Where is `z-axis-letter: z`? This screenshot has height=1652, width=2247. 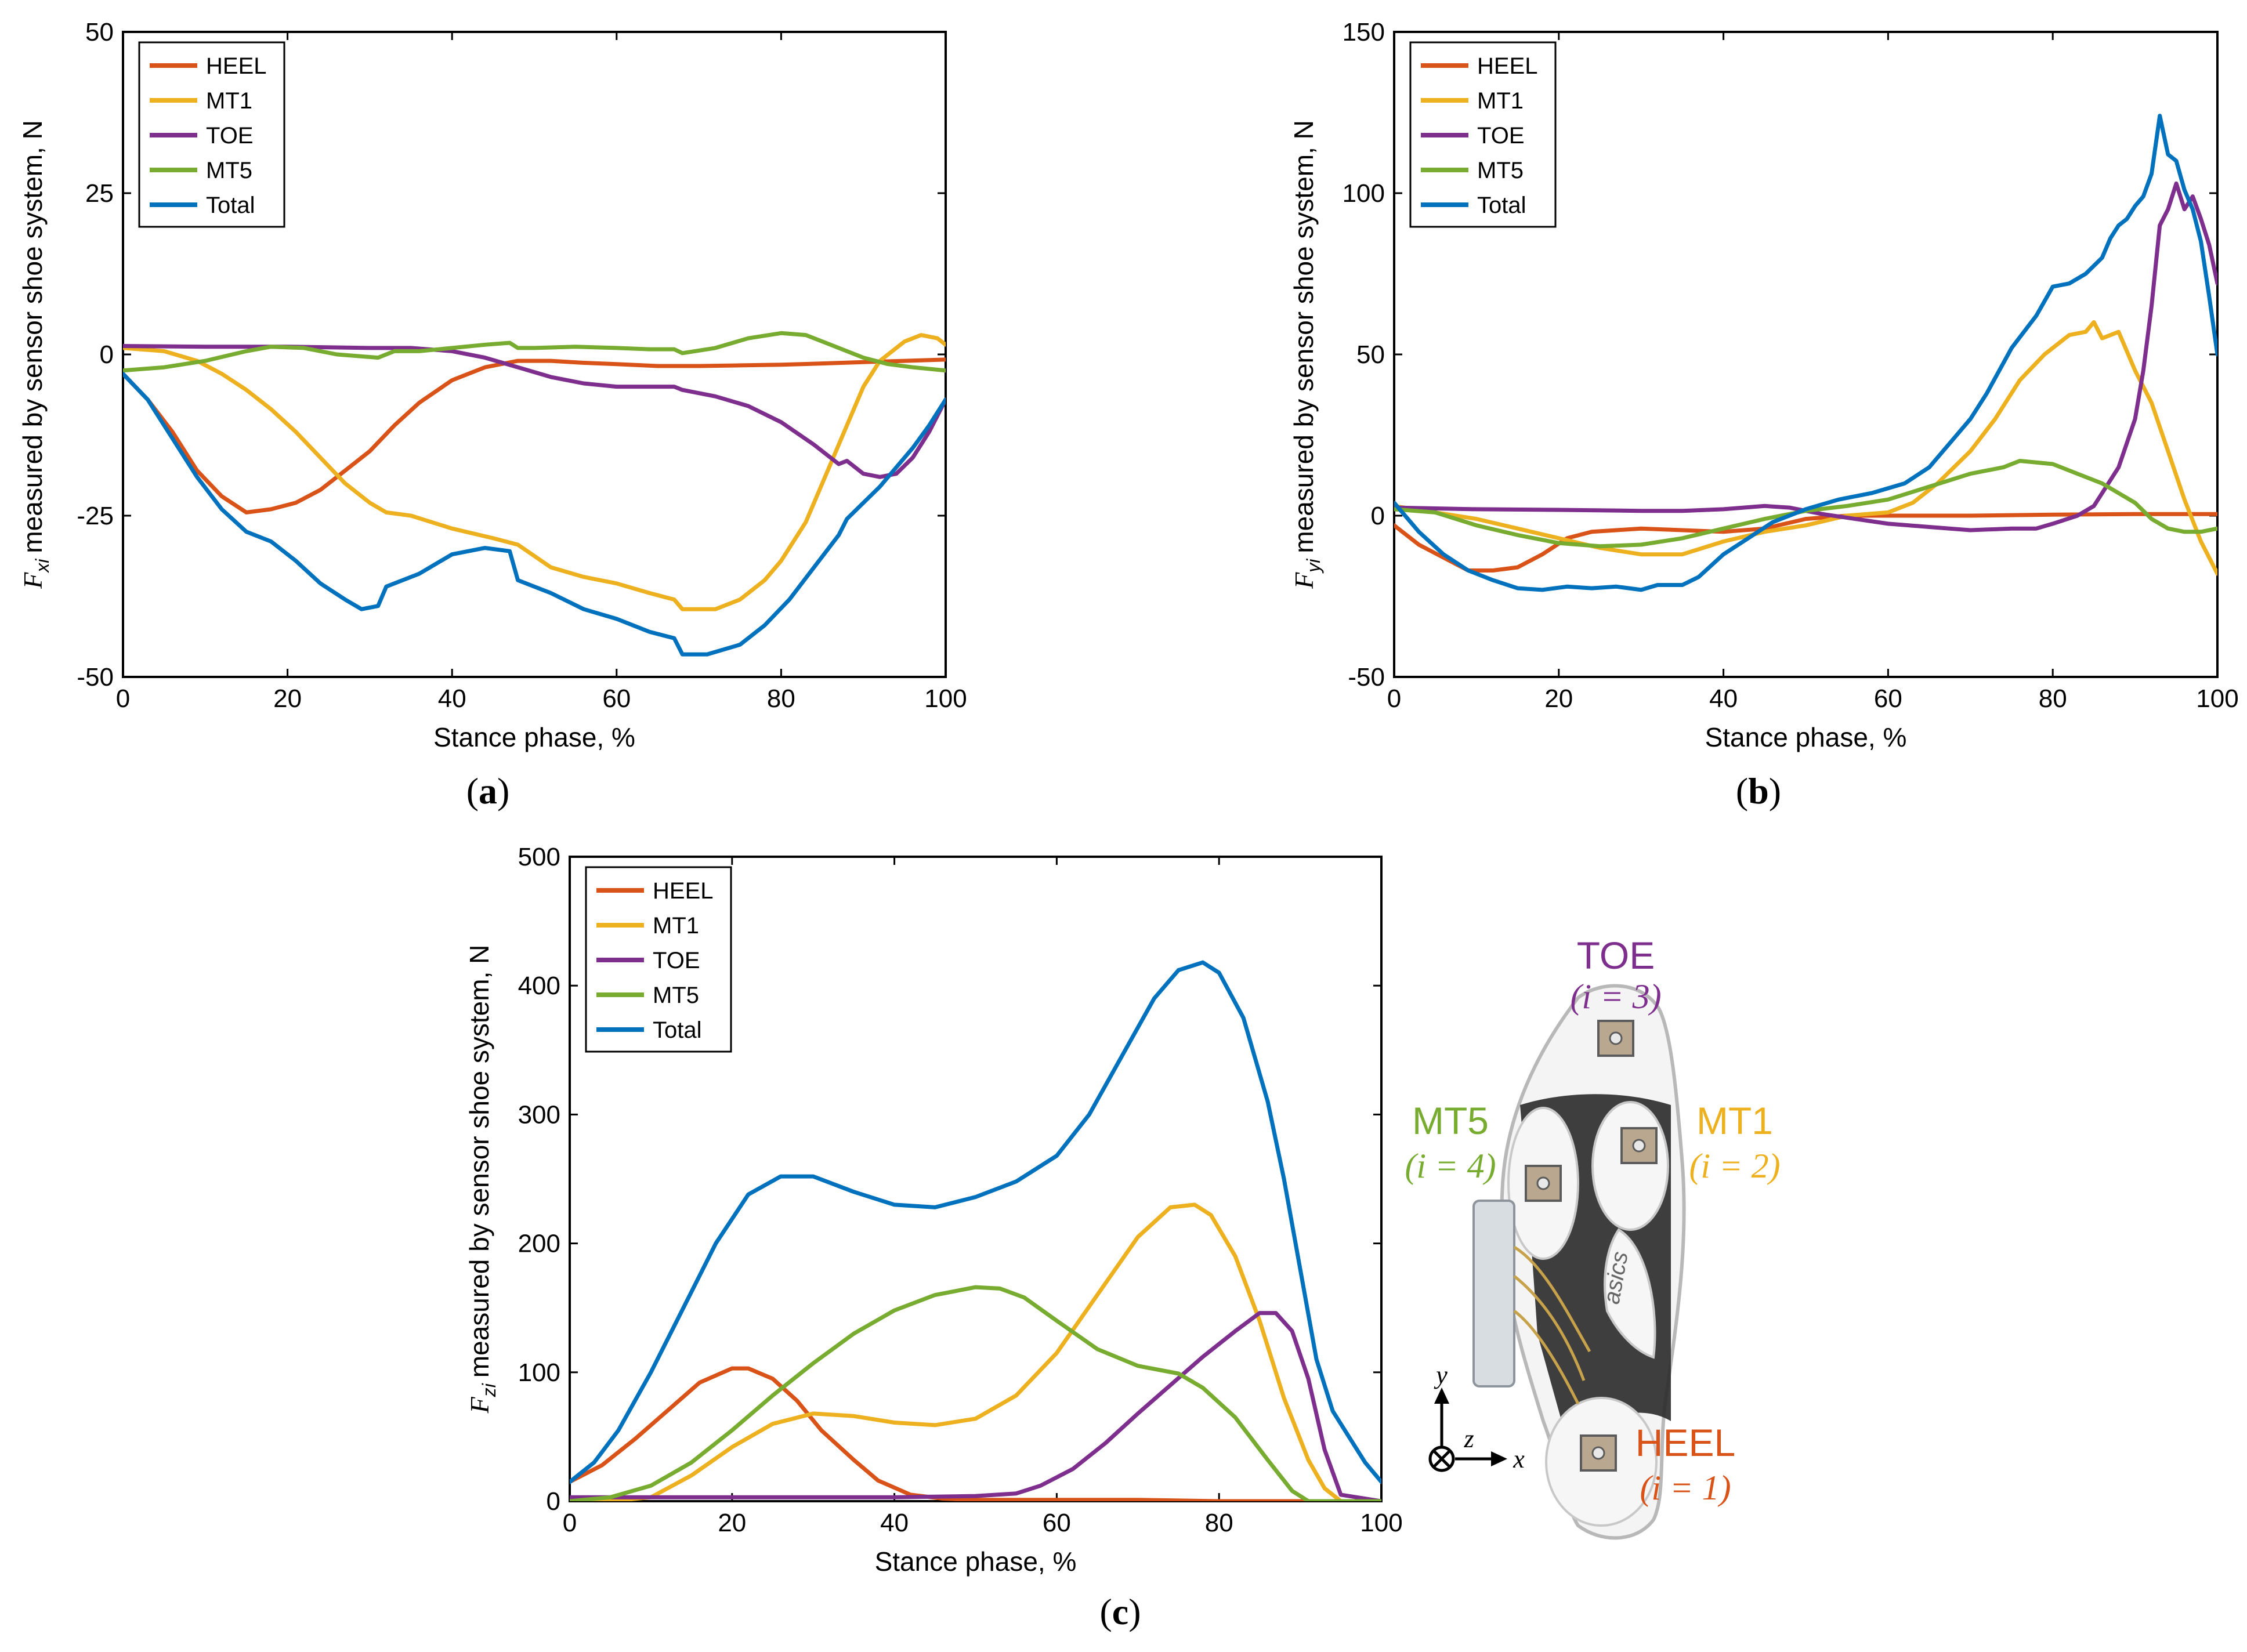 z-axis-letter: z is located at coordinates (1468, 1439).